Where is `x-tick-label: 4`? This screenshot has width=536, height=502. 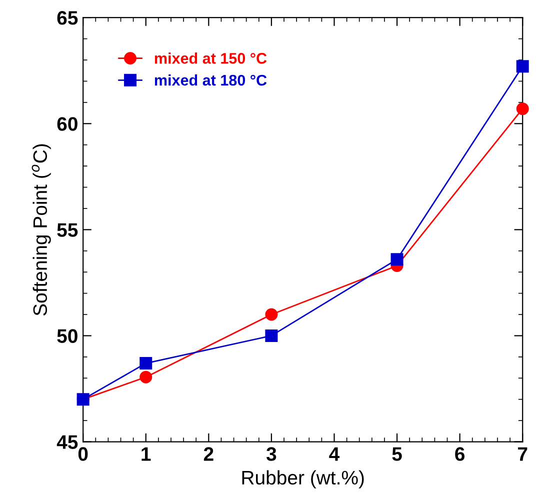
x-tick-label: 4 is located at coordinates (334, 454).